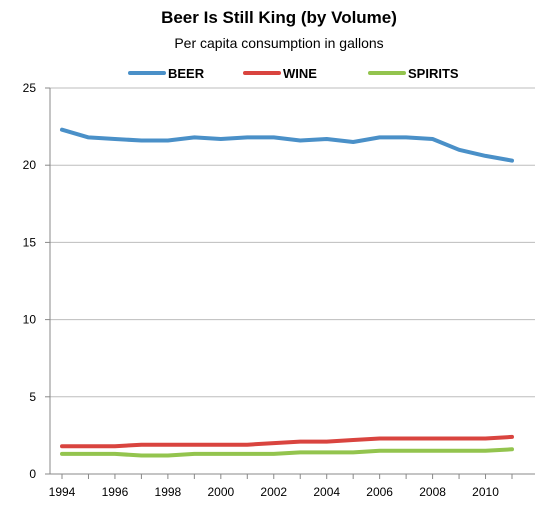 This screenshot has height=507, width=558. What do you see at coordinates (273, 492) in the screenshot?
I see `x-tick-label-2002: 2002` at bounding box center [273, 492].